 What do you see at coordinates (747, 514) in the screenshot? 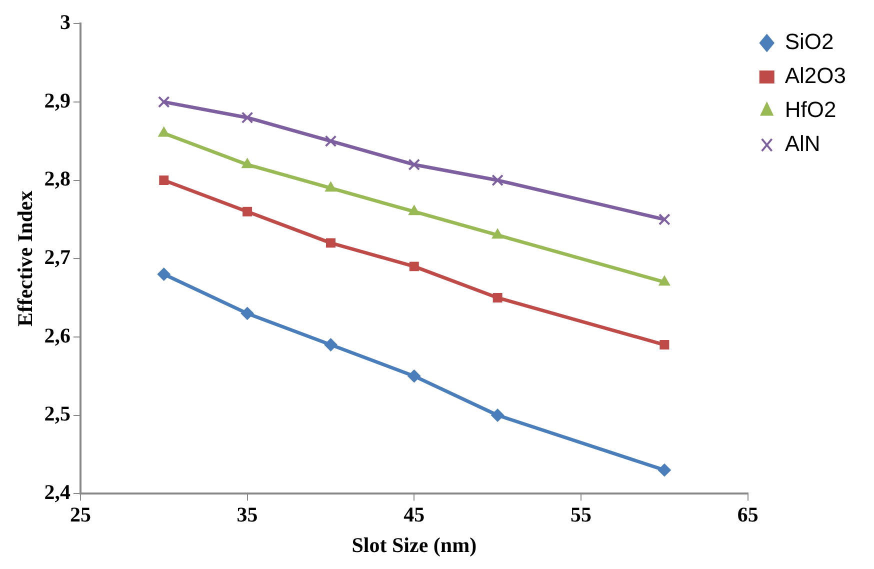
I see `x-tick-label: 65` at bounding box center [747, 514].